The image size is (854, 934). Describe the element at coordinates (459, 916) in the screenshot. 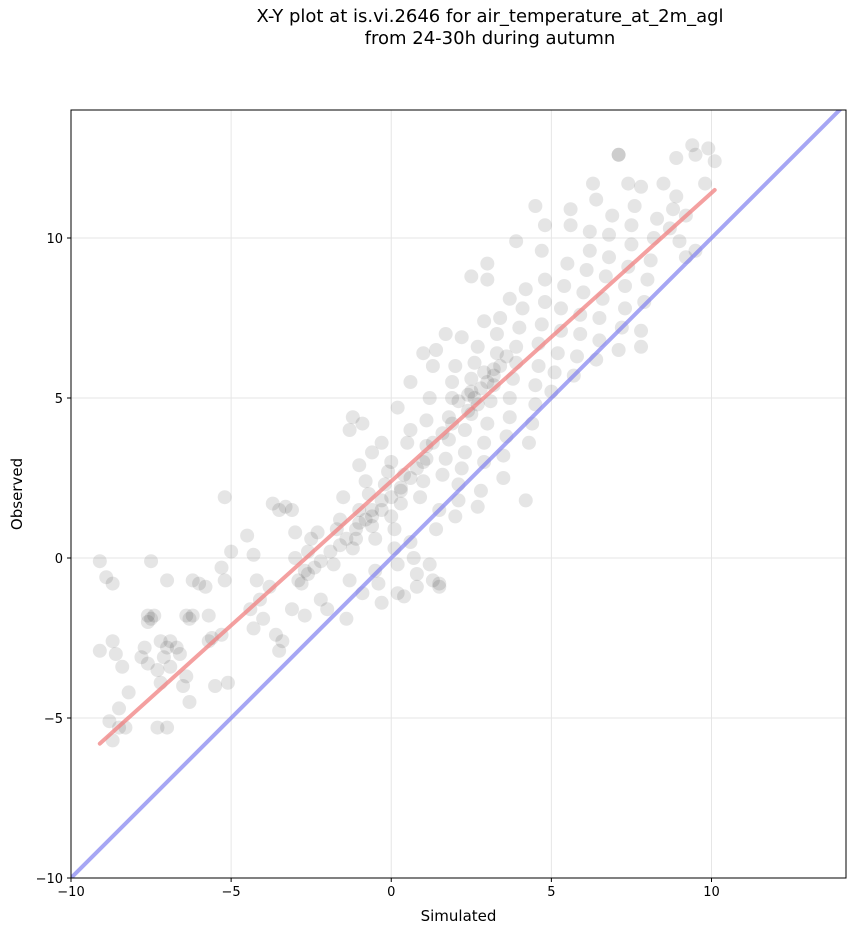

I see `x-axis-label: Simulated` at that location.